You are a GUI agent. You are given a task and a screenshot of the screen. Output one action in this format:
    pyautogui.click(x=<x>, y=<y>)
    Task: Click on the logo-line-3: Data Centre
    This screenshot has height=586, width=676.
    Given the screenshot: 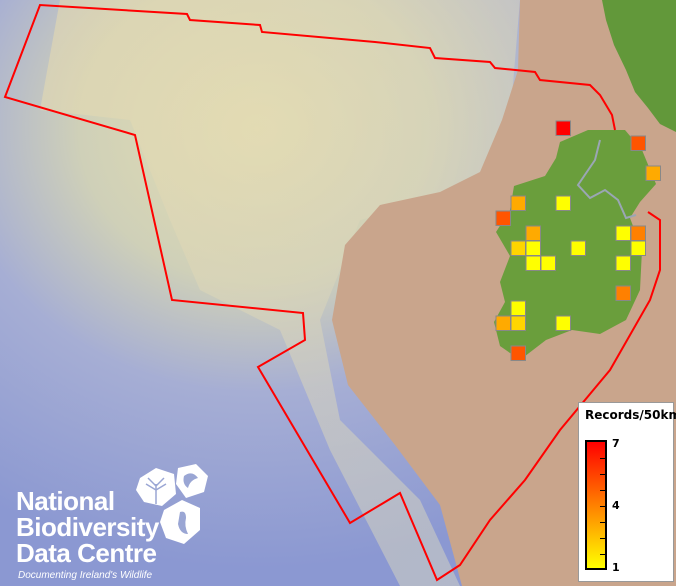 What is the action you would take?
    pyautogui.click(x=86, y=553)
    